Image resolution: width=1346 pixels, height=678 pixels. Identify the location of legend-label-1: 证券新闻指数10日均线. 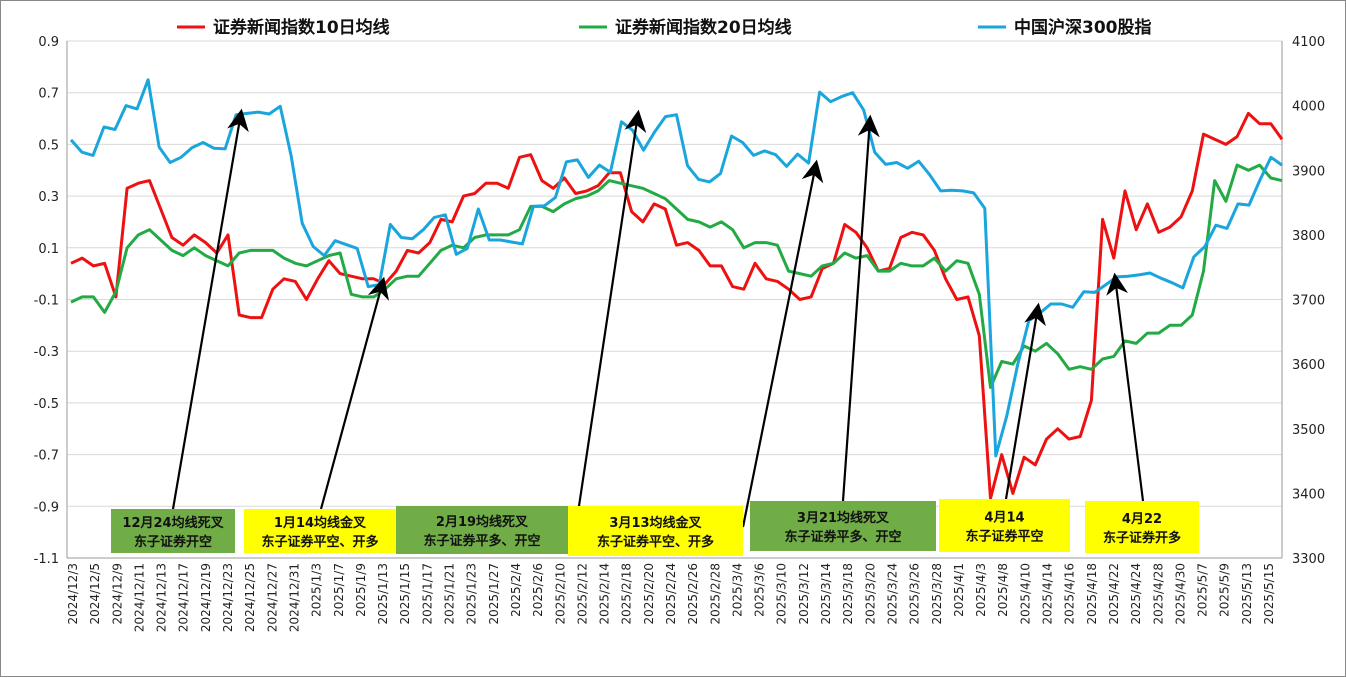
(301, 27).